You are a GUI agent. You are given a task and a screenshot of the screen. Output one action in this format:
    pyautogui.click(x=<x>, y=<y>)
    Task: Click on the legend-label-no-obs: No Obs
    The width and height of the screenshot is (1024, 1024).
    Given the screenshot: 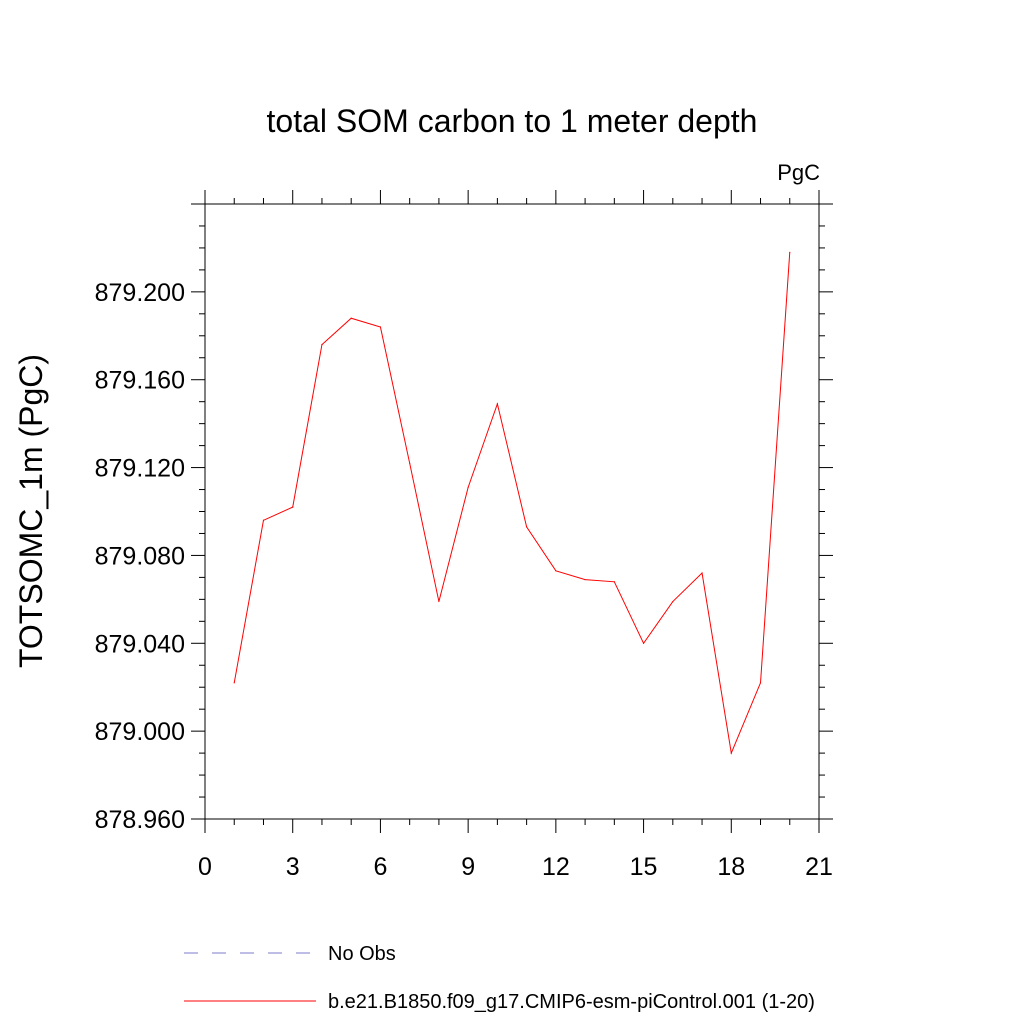 What is the action you would take?
    pyautogui.click(x=362, y=954)
    